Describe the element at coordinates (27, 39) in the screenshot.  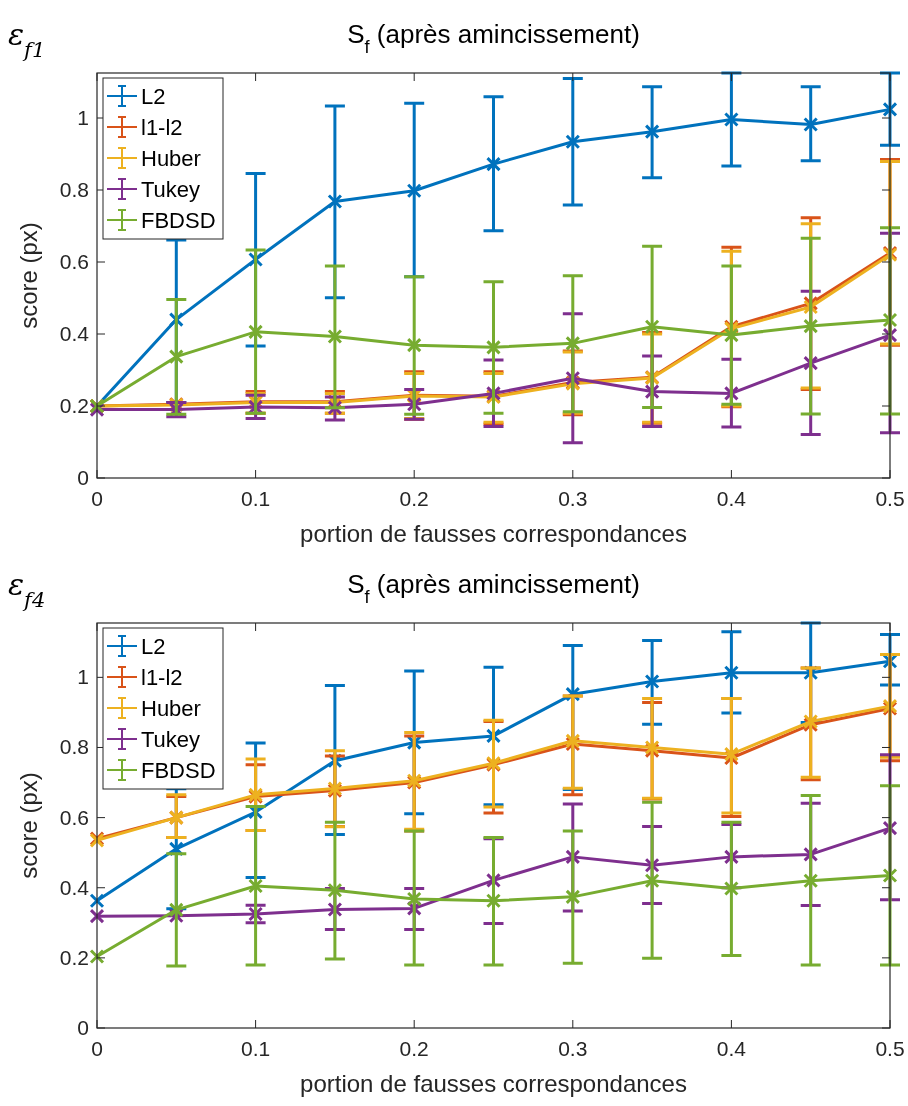
I see `text: ε$_{f1}$` at that location.